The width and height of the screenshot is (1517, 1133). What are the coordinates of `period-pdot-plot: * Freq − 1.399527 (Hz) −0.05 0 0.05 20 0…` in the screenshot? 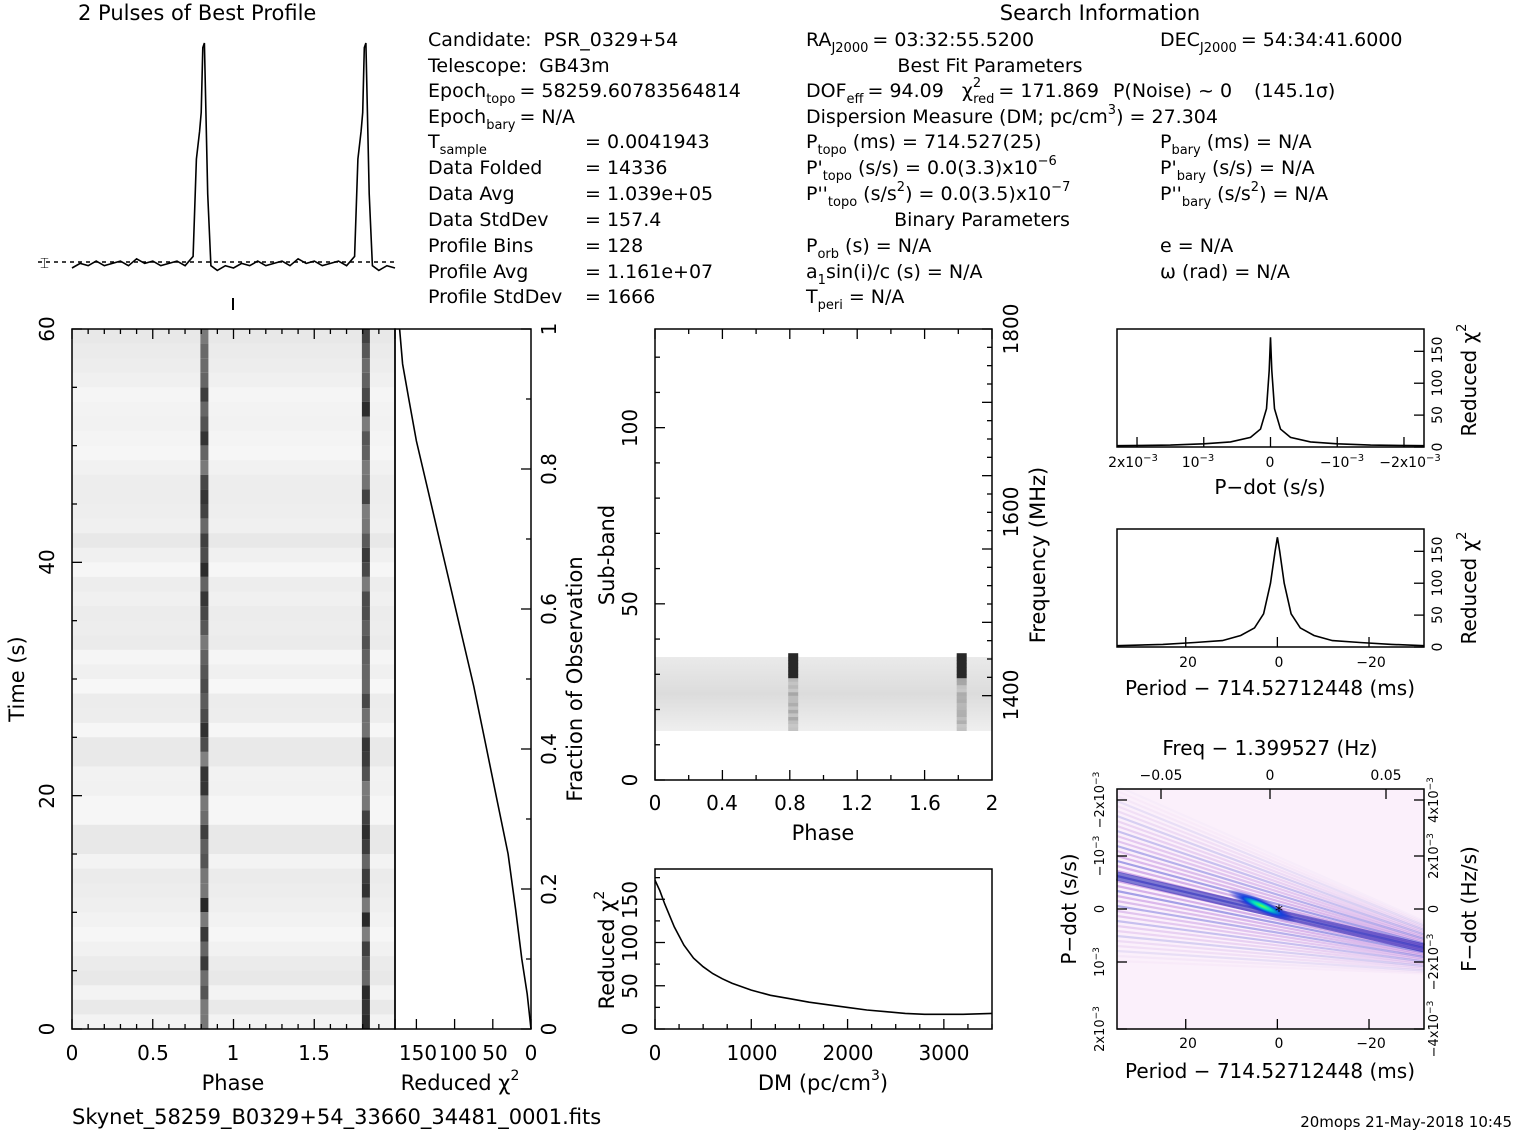 It's located at (1269, 909).